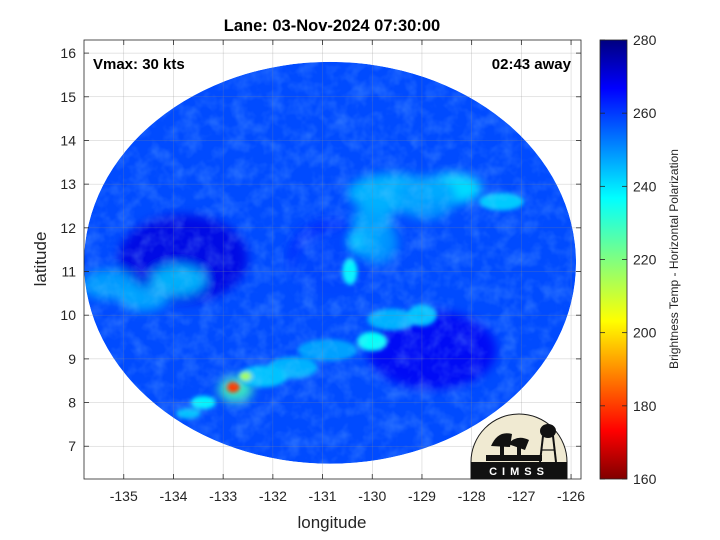  What do you see at coordinates (124, 496) in the screenshot?
I see `x-tick-label: -135` at bounding box center [124, 496].